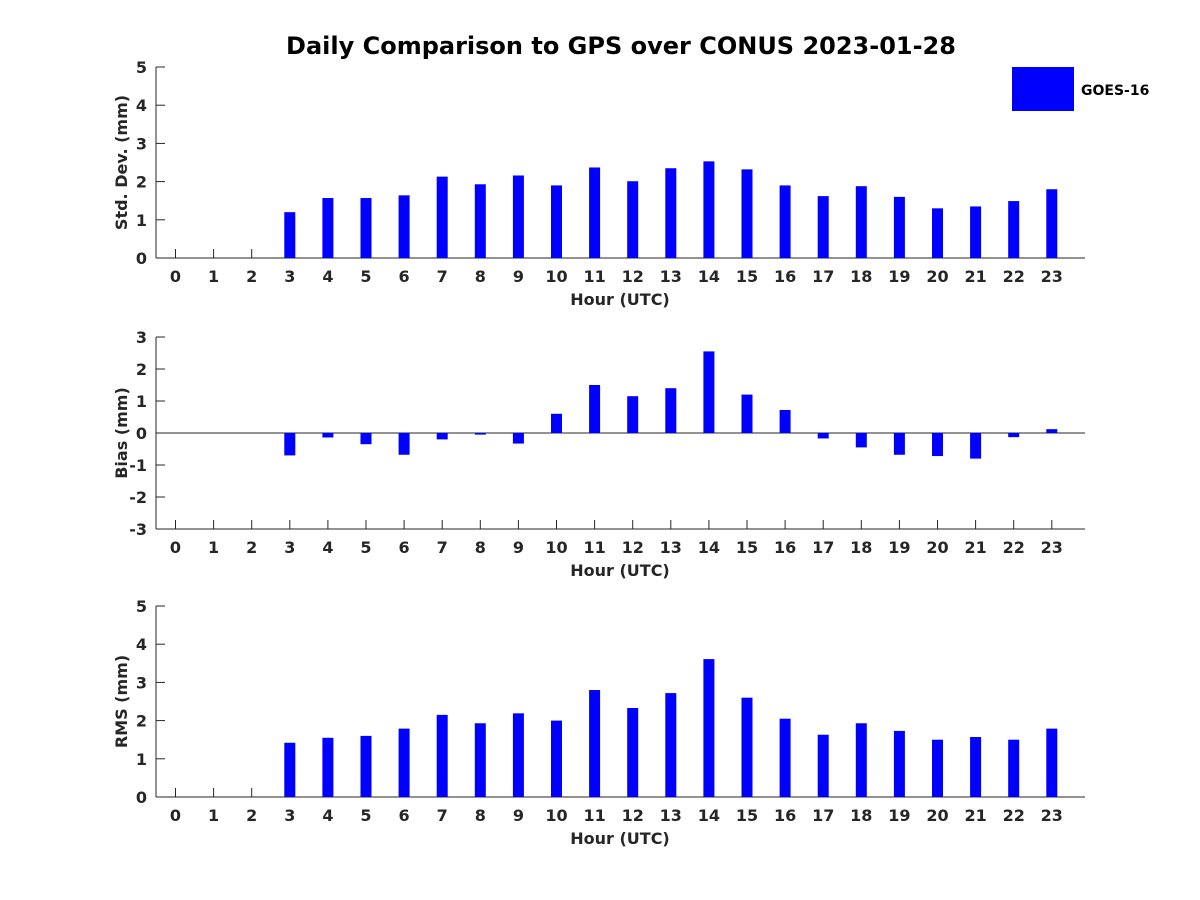 Image resolution: width=1200 pixels, height=900 pixels. What do you see at coordinates (1115, 91) in the screenshot?
I see `legend-label: GOES-16` at bounding box center [1115, 91].